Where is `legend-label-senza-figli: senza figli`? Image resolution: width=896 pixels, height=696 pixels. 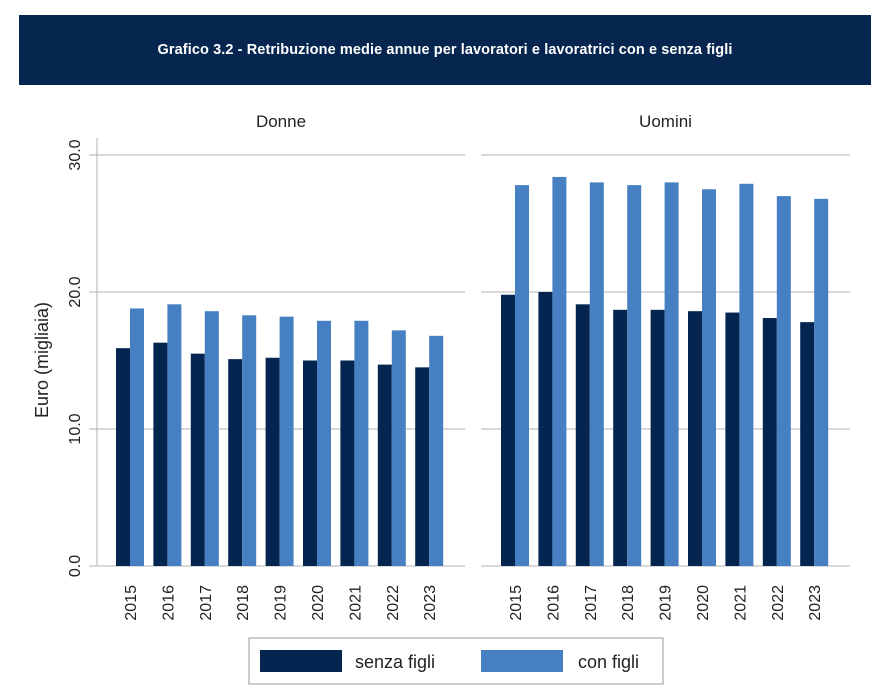
legend-label-senza-figli: senza figli is located at coordinates (395, 662).